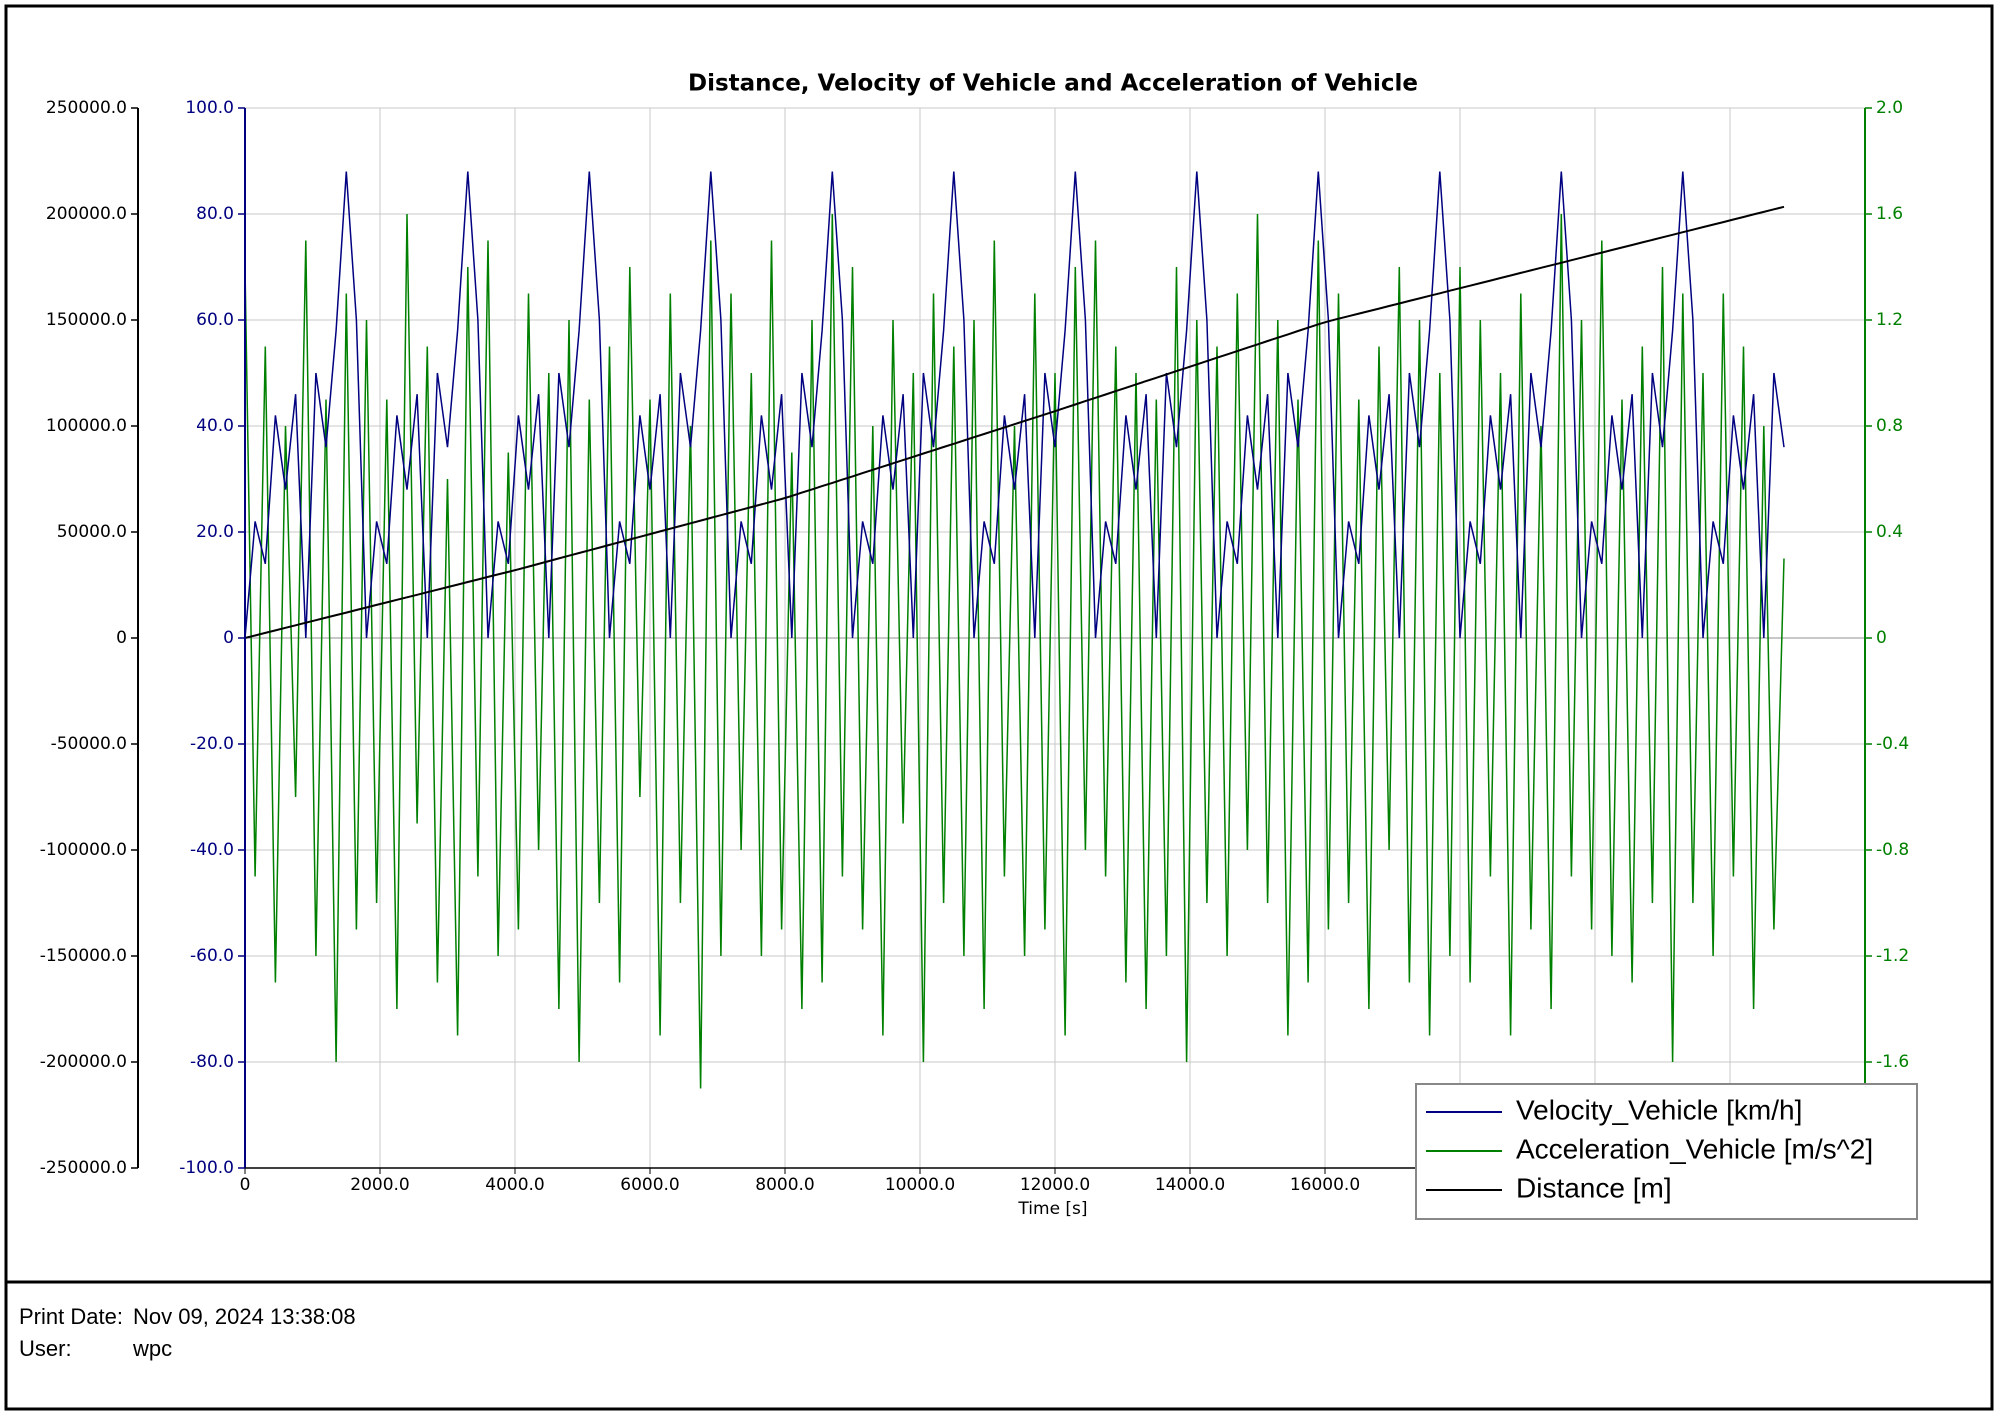 The width and height of the screenshot is (2000, 1415). I want to click on y-tick-label: 100000.0, so click(86, 426).